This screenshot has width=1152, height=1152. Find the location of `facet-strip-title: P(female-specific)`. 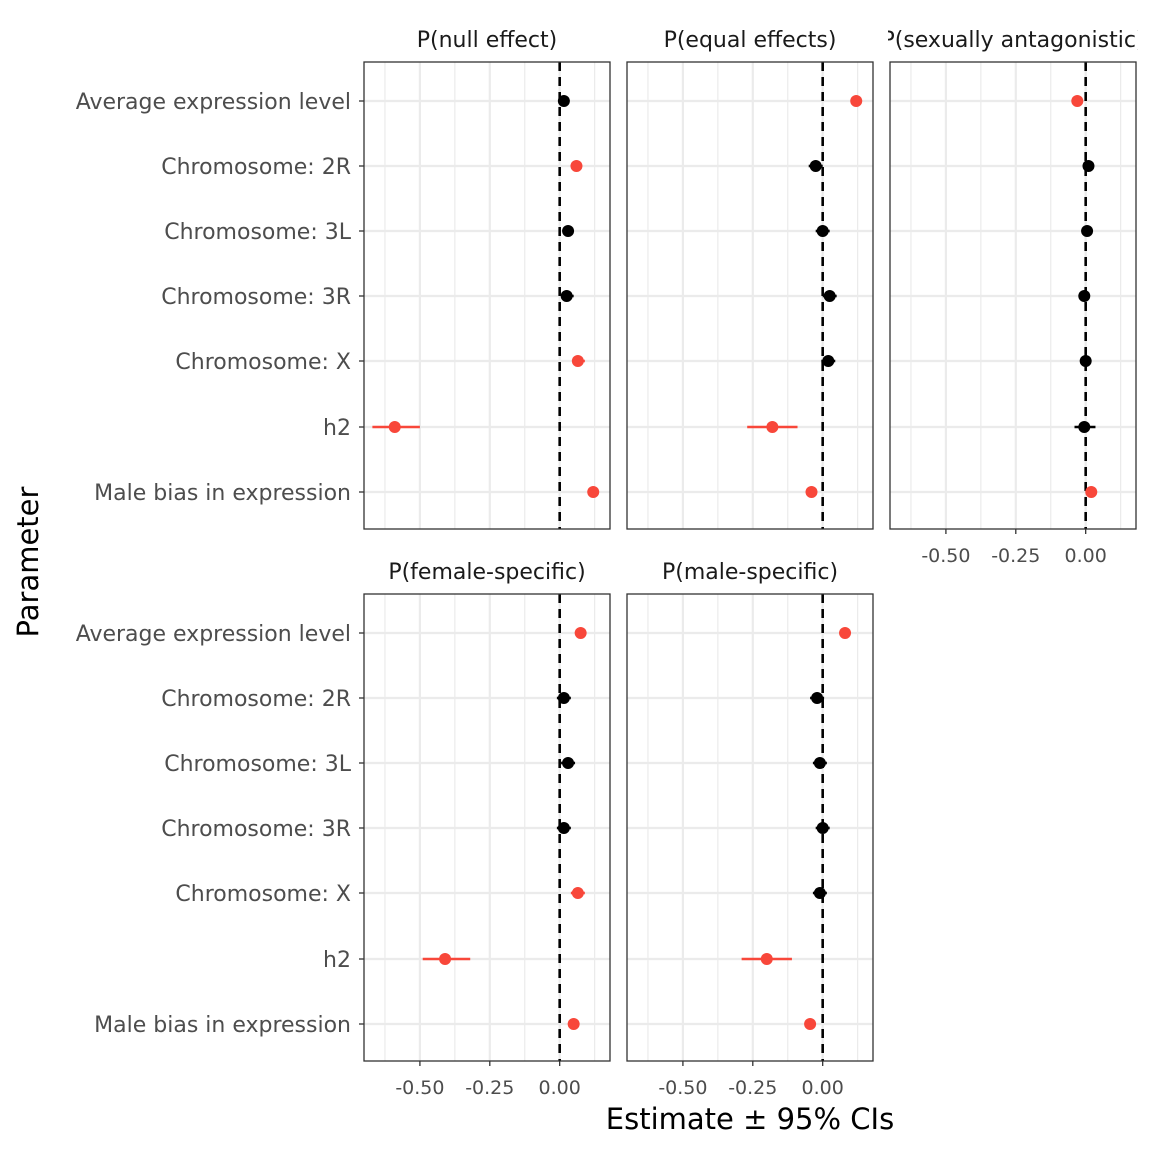

facet-strip-title: P(female-specific) is located at coordinates (486, 572).